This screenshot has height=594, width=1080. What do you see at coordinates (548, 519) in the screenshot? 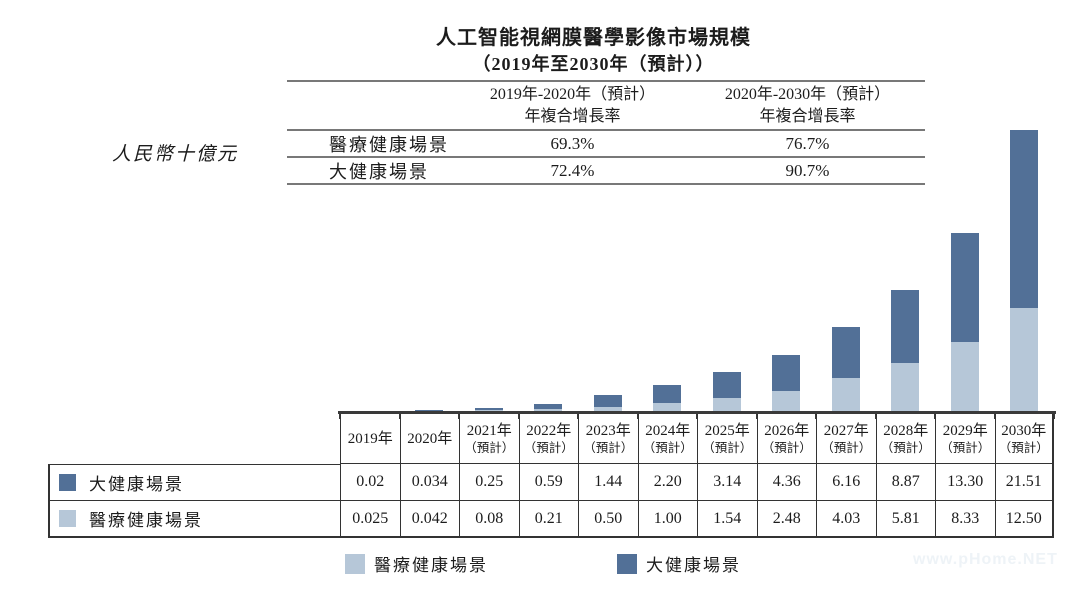
I see `table-cell: 0.21` at bounding box center [548, 519].